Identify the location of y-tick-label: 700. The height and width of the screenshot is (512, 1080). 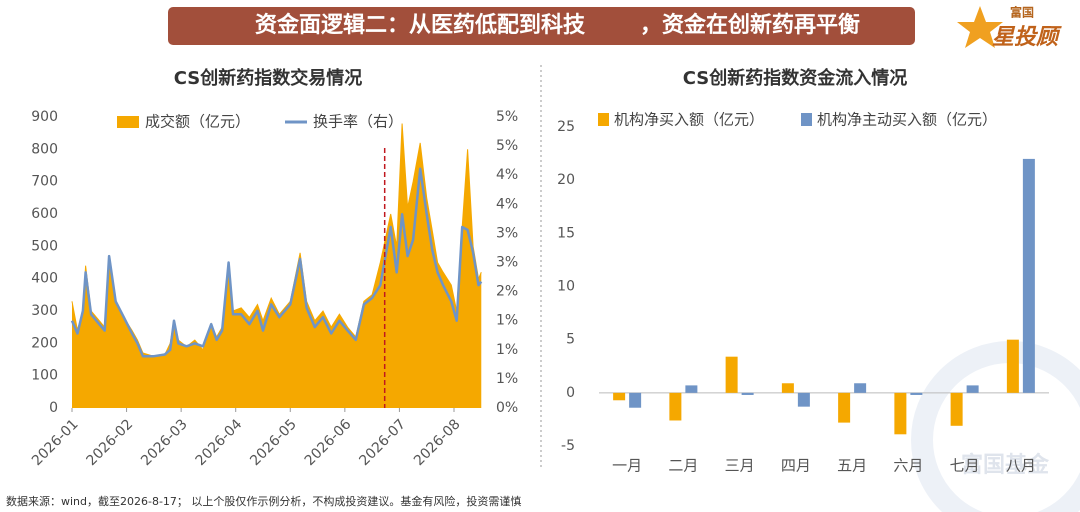
(44, 182).